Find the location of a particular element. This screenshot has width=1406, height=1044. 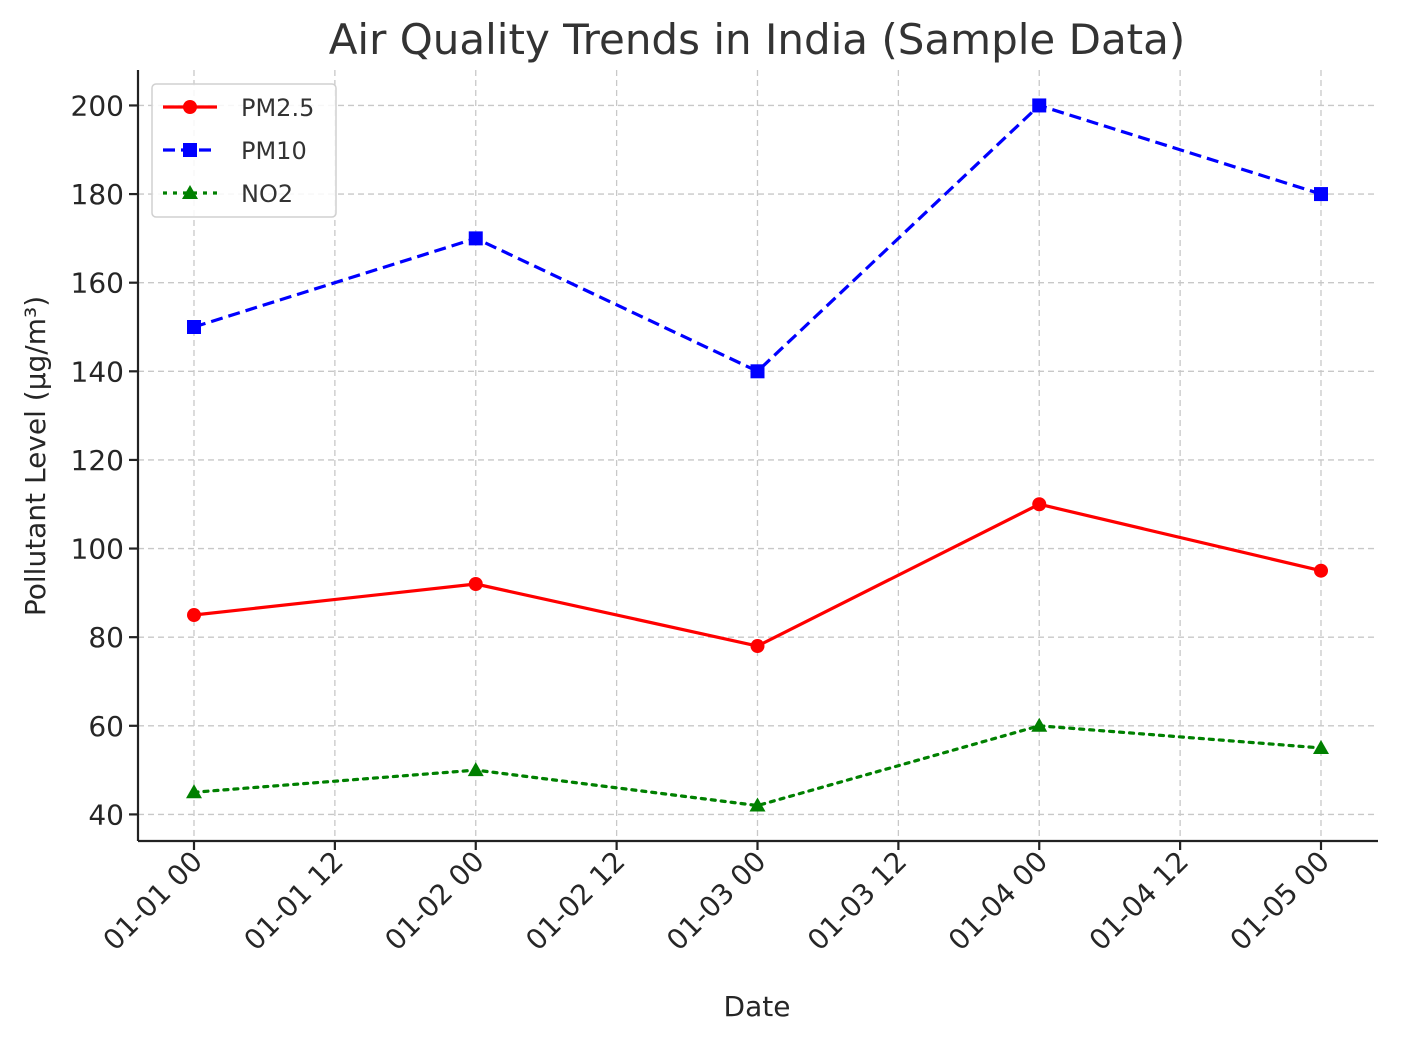

series-no2 is located at coordinates (757, 764).